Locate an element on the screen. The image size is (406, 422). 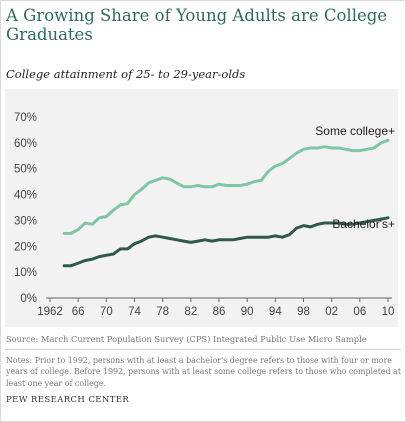
x-tick-label: 02 is located at coordinates (331, 312).